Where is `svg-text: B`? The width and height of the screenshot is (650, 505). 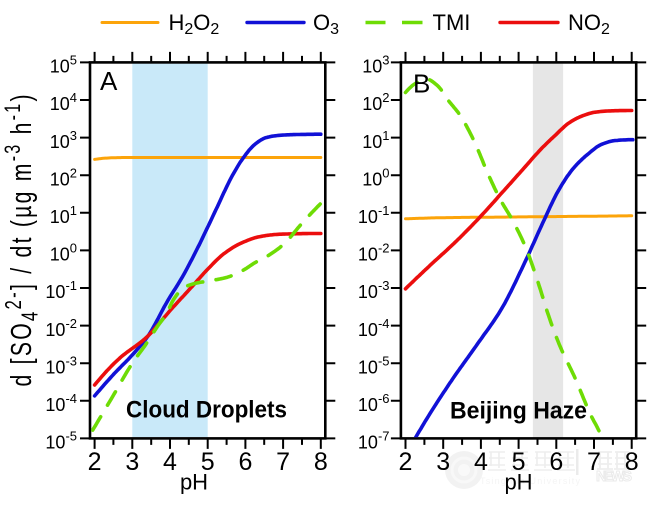 svg-text: B is located at coordinates (421, 84).